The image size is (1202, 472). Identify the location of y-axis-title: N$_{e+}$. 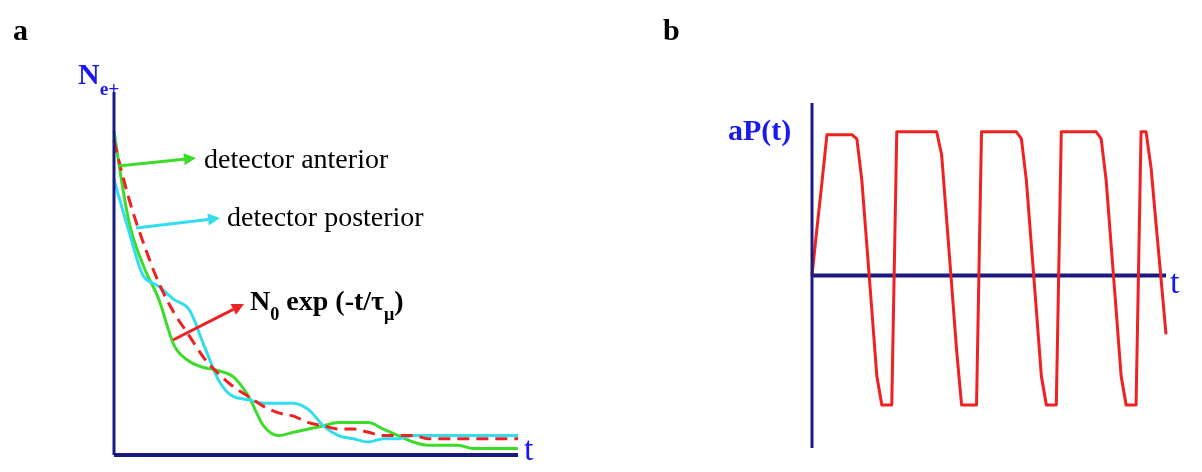
(99, 78).